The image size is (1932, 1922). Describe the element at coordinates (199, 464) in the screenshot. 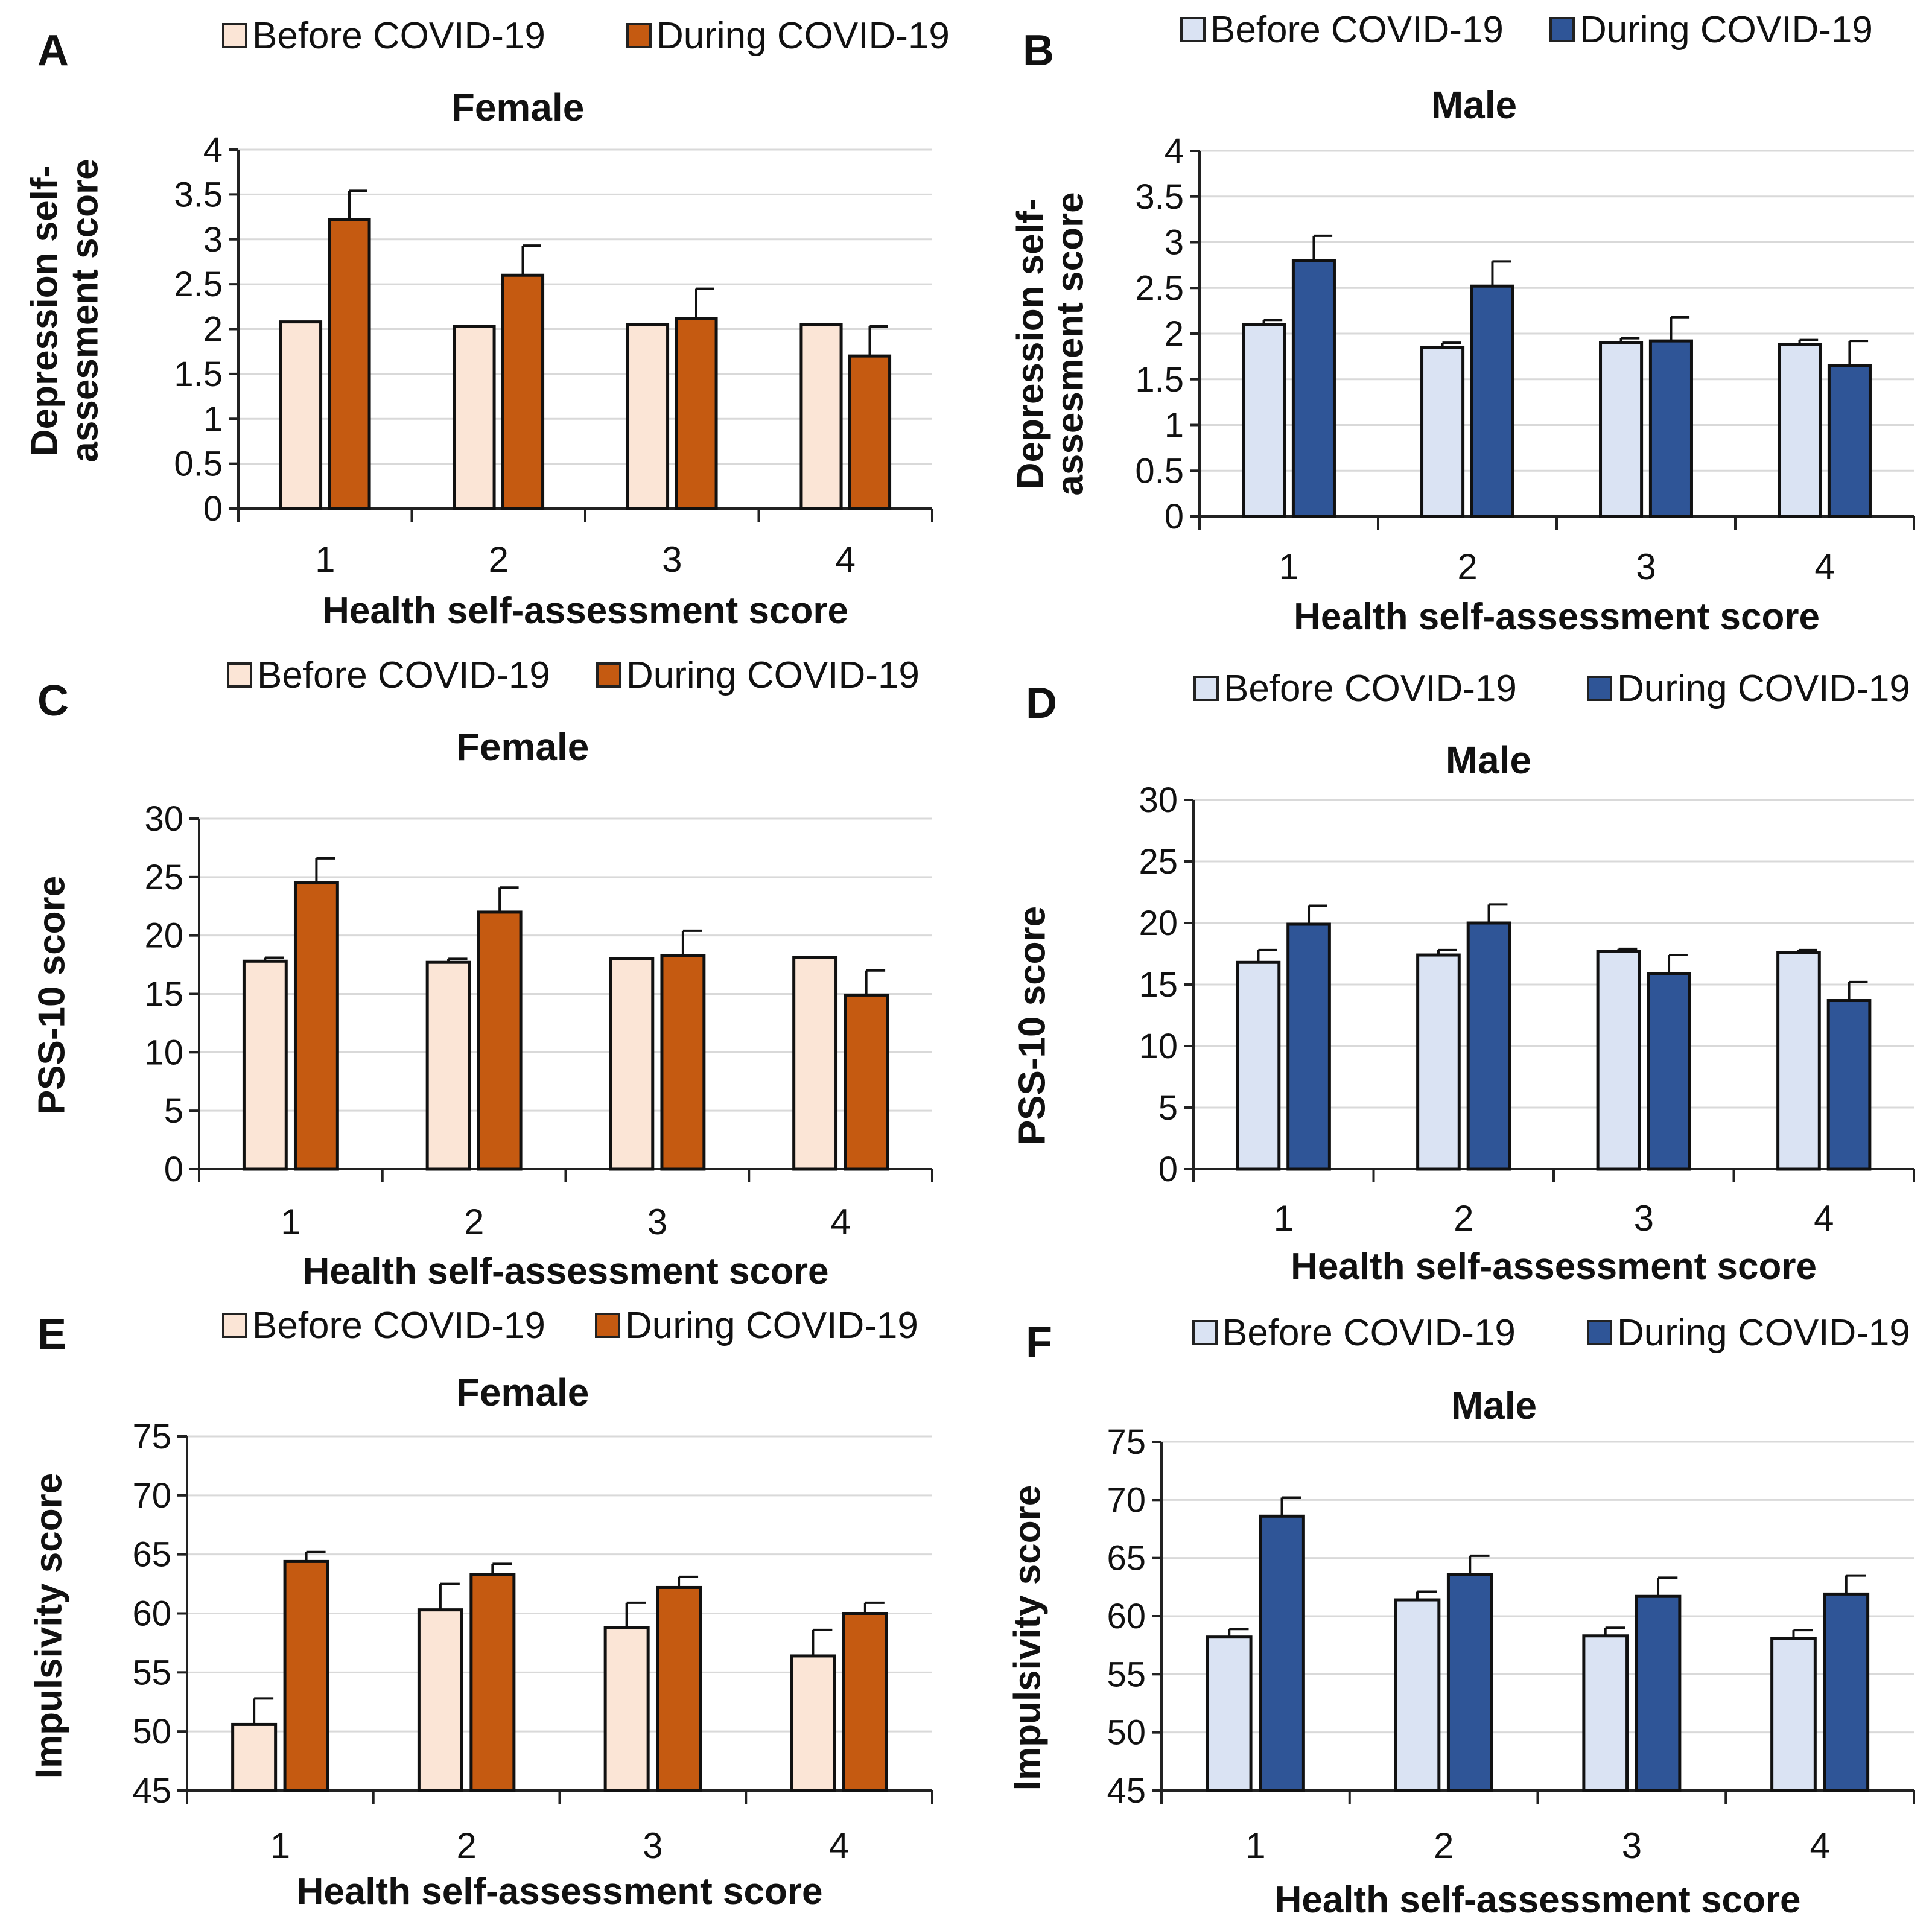

I see `y-tick-label: 0.5` at that location.